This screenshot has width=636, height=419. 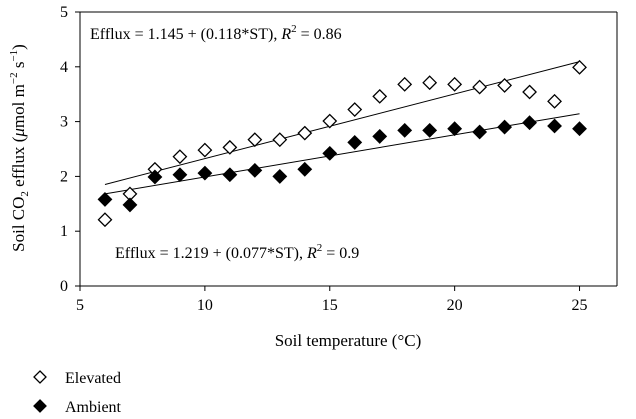 I want to click on y-tick-label-3: 3, so click(x=64, y=122).